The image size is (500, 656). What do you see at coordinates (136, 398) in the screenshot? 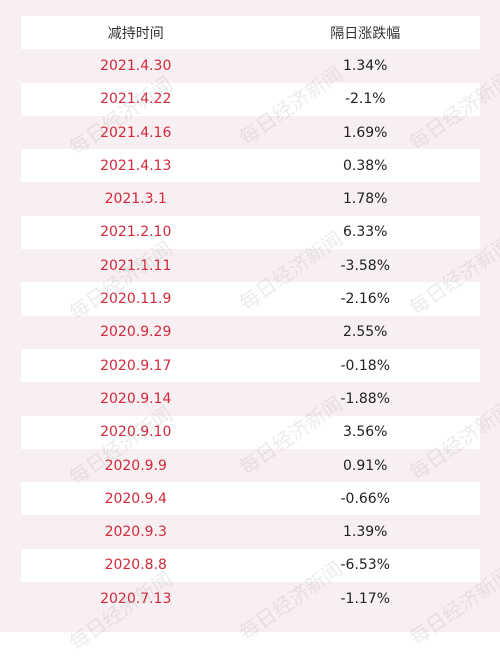
I see `reduction-date-cell: 2020.9.14` at bounding box center [136, 398].